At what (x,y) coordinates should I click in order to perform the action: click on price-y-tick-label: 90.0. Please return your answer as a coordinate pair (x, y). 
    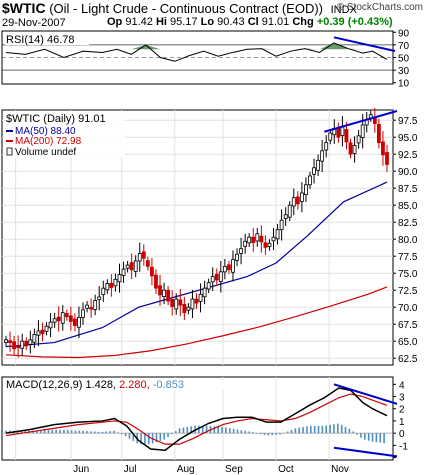
    Looking at the image, I should click on (408, 172).